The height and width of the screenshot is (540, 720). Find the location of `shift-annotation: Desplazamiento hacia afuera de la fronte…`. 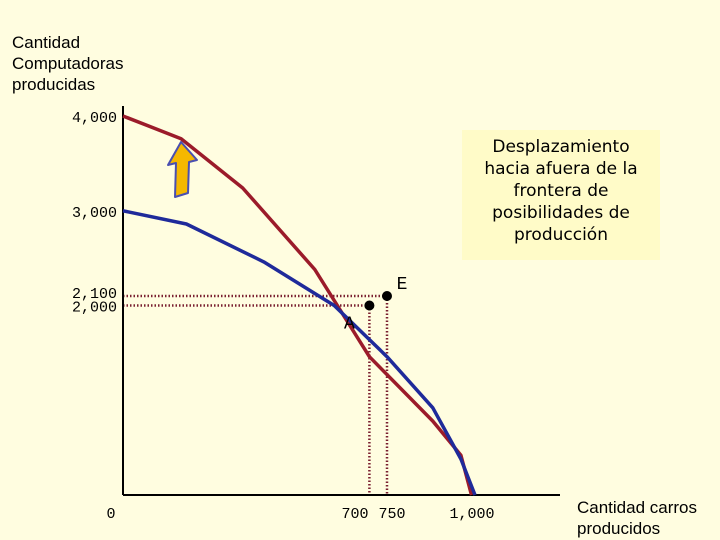

shift-annotation: Desplazamiento hacia afuera de la fronte… is located at coordinates (561, 195).